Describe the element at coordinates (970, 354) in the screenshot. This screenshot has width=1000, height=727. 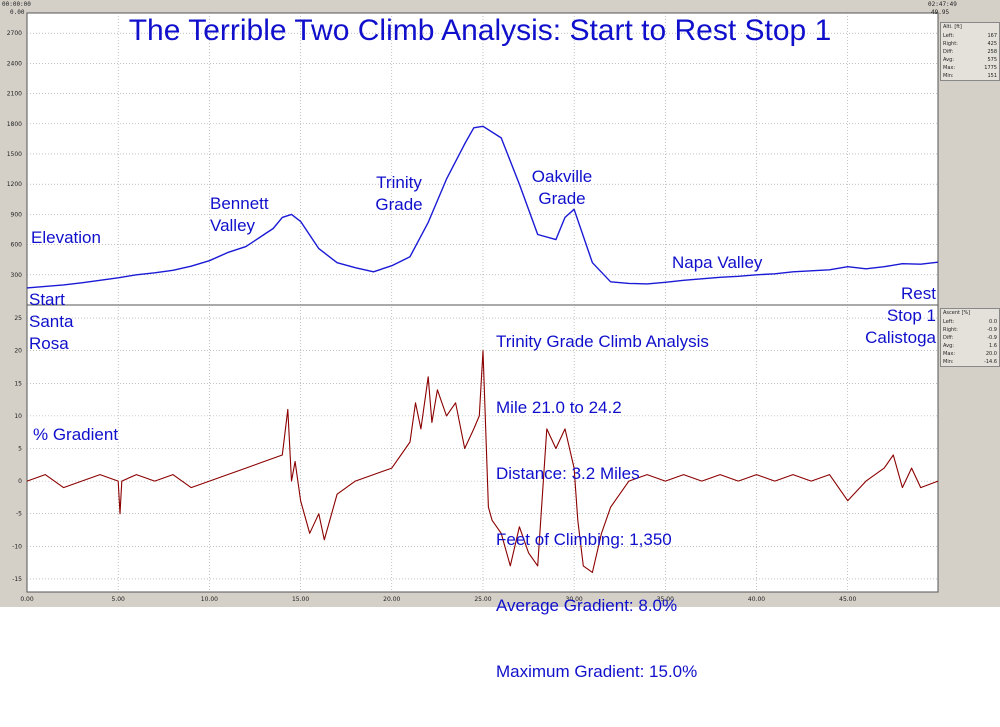
I see `gradient-stat-row: Max: 20.0` at that location.